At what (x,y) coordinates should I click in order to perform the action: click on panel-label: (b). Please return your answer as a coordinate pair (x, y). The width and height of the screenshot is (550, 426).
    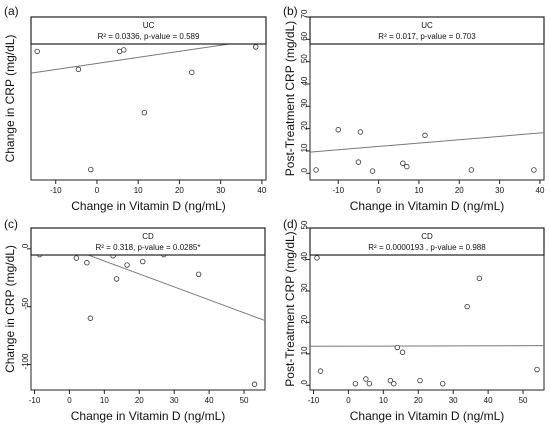
    Looking at the image, I should click on (290, 11).